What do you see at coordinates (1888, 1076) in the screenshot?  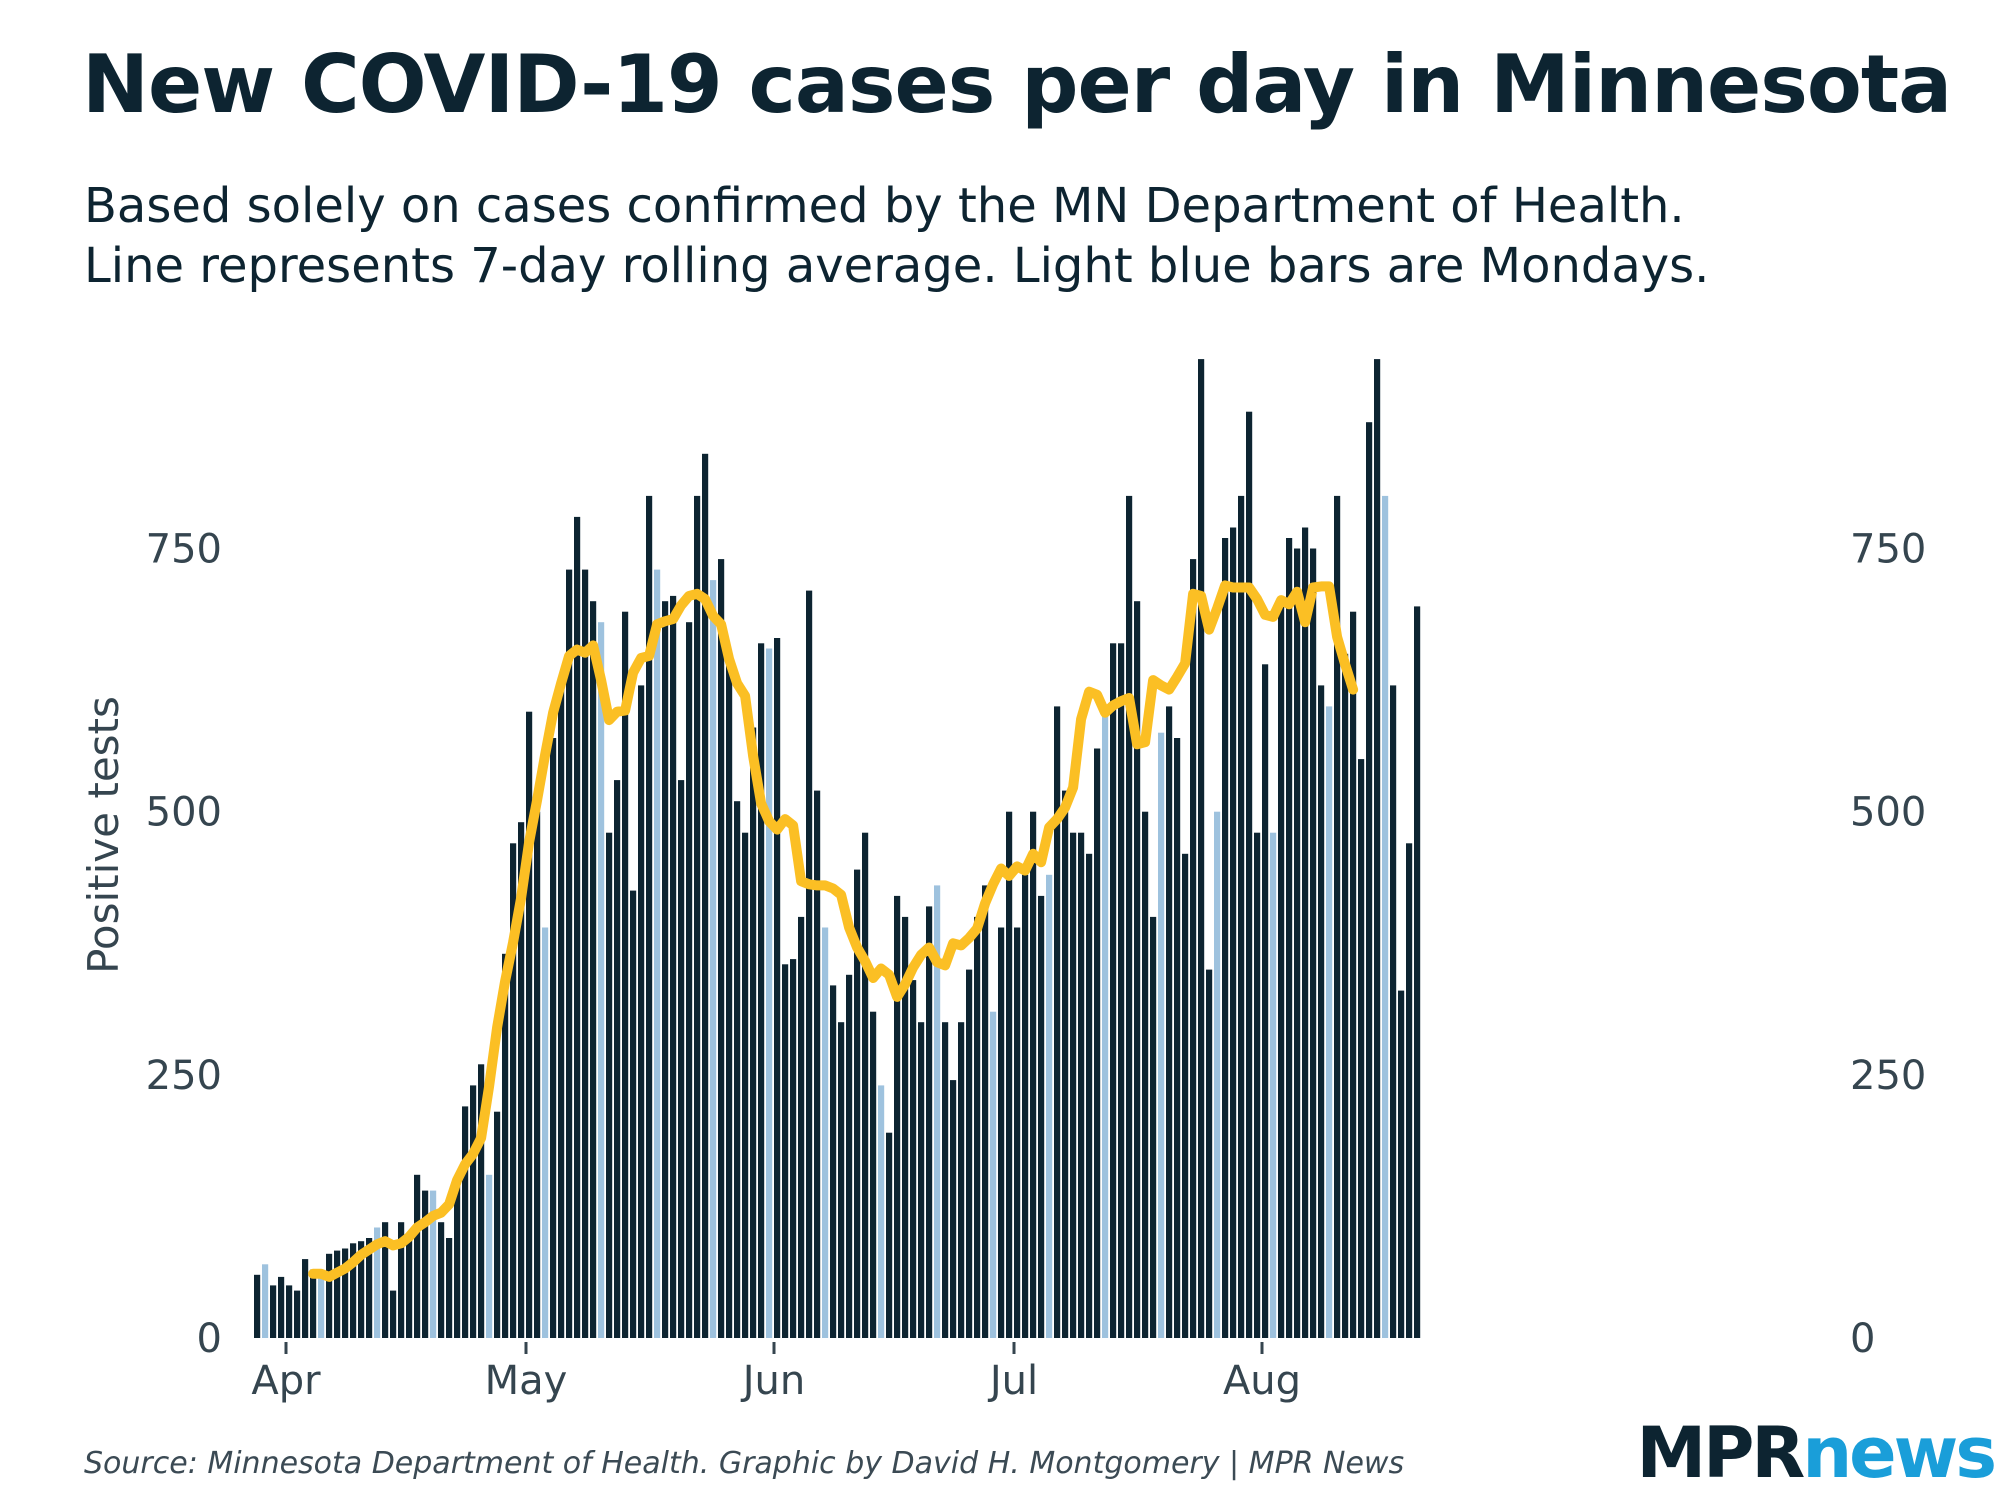 I see `y-tick-right: 250` at bounding box center [1888, 1076].